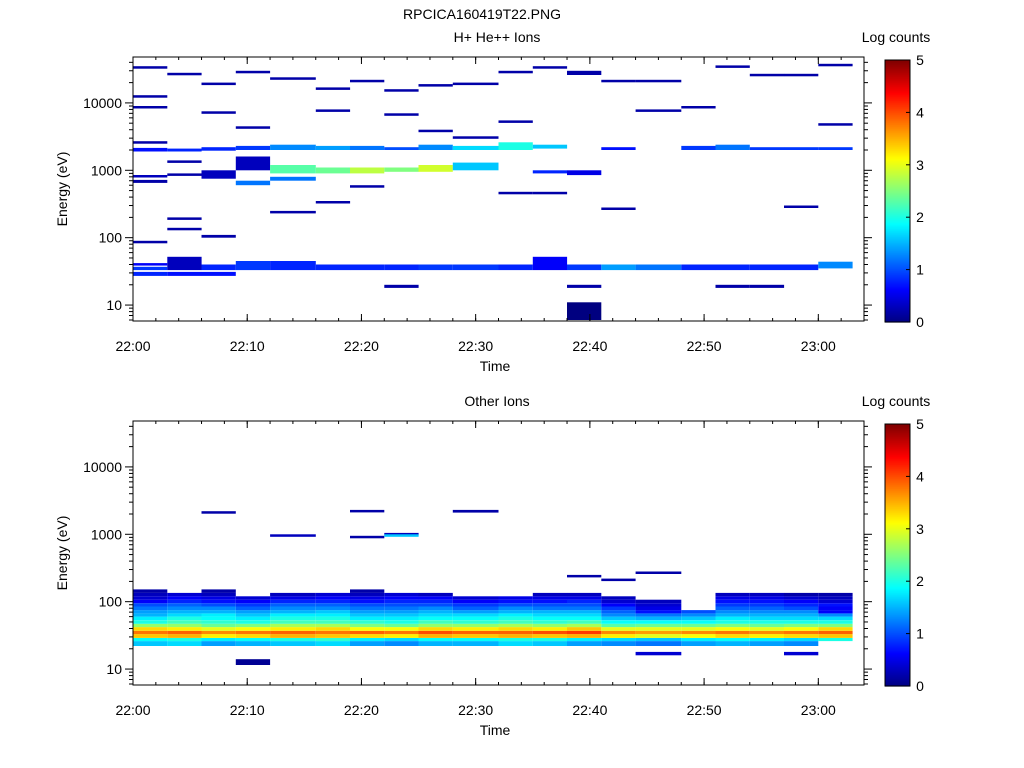 The image size is (1024, 768). Describe the element at coordinates (589, 346) in the screenshot. I see `x-tick-label: 22:40` at that location.